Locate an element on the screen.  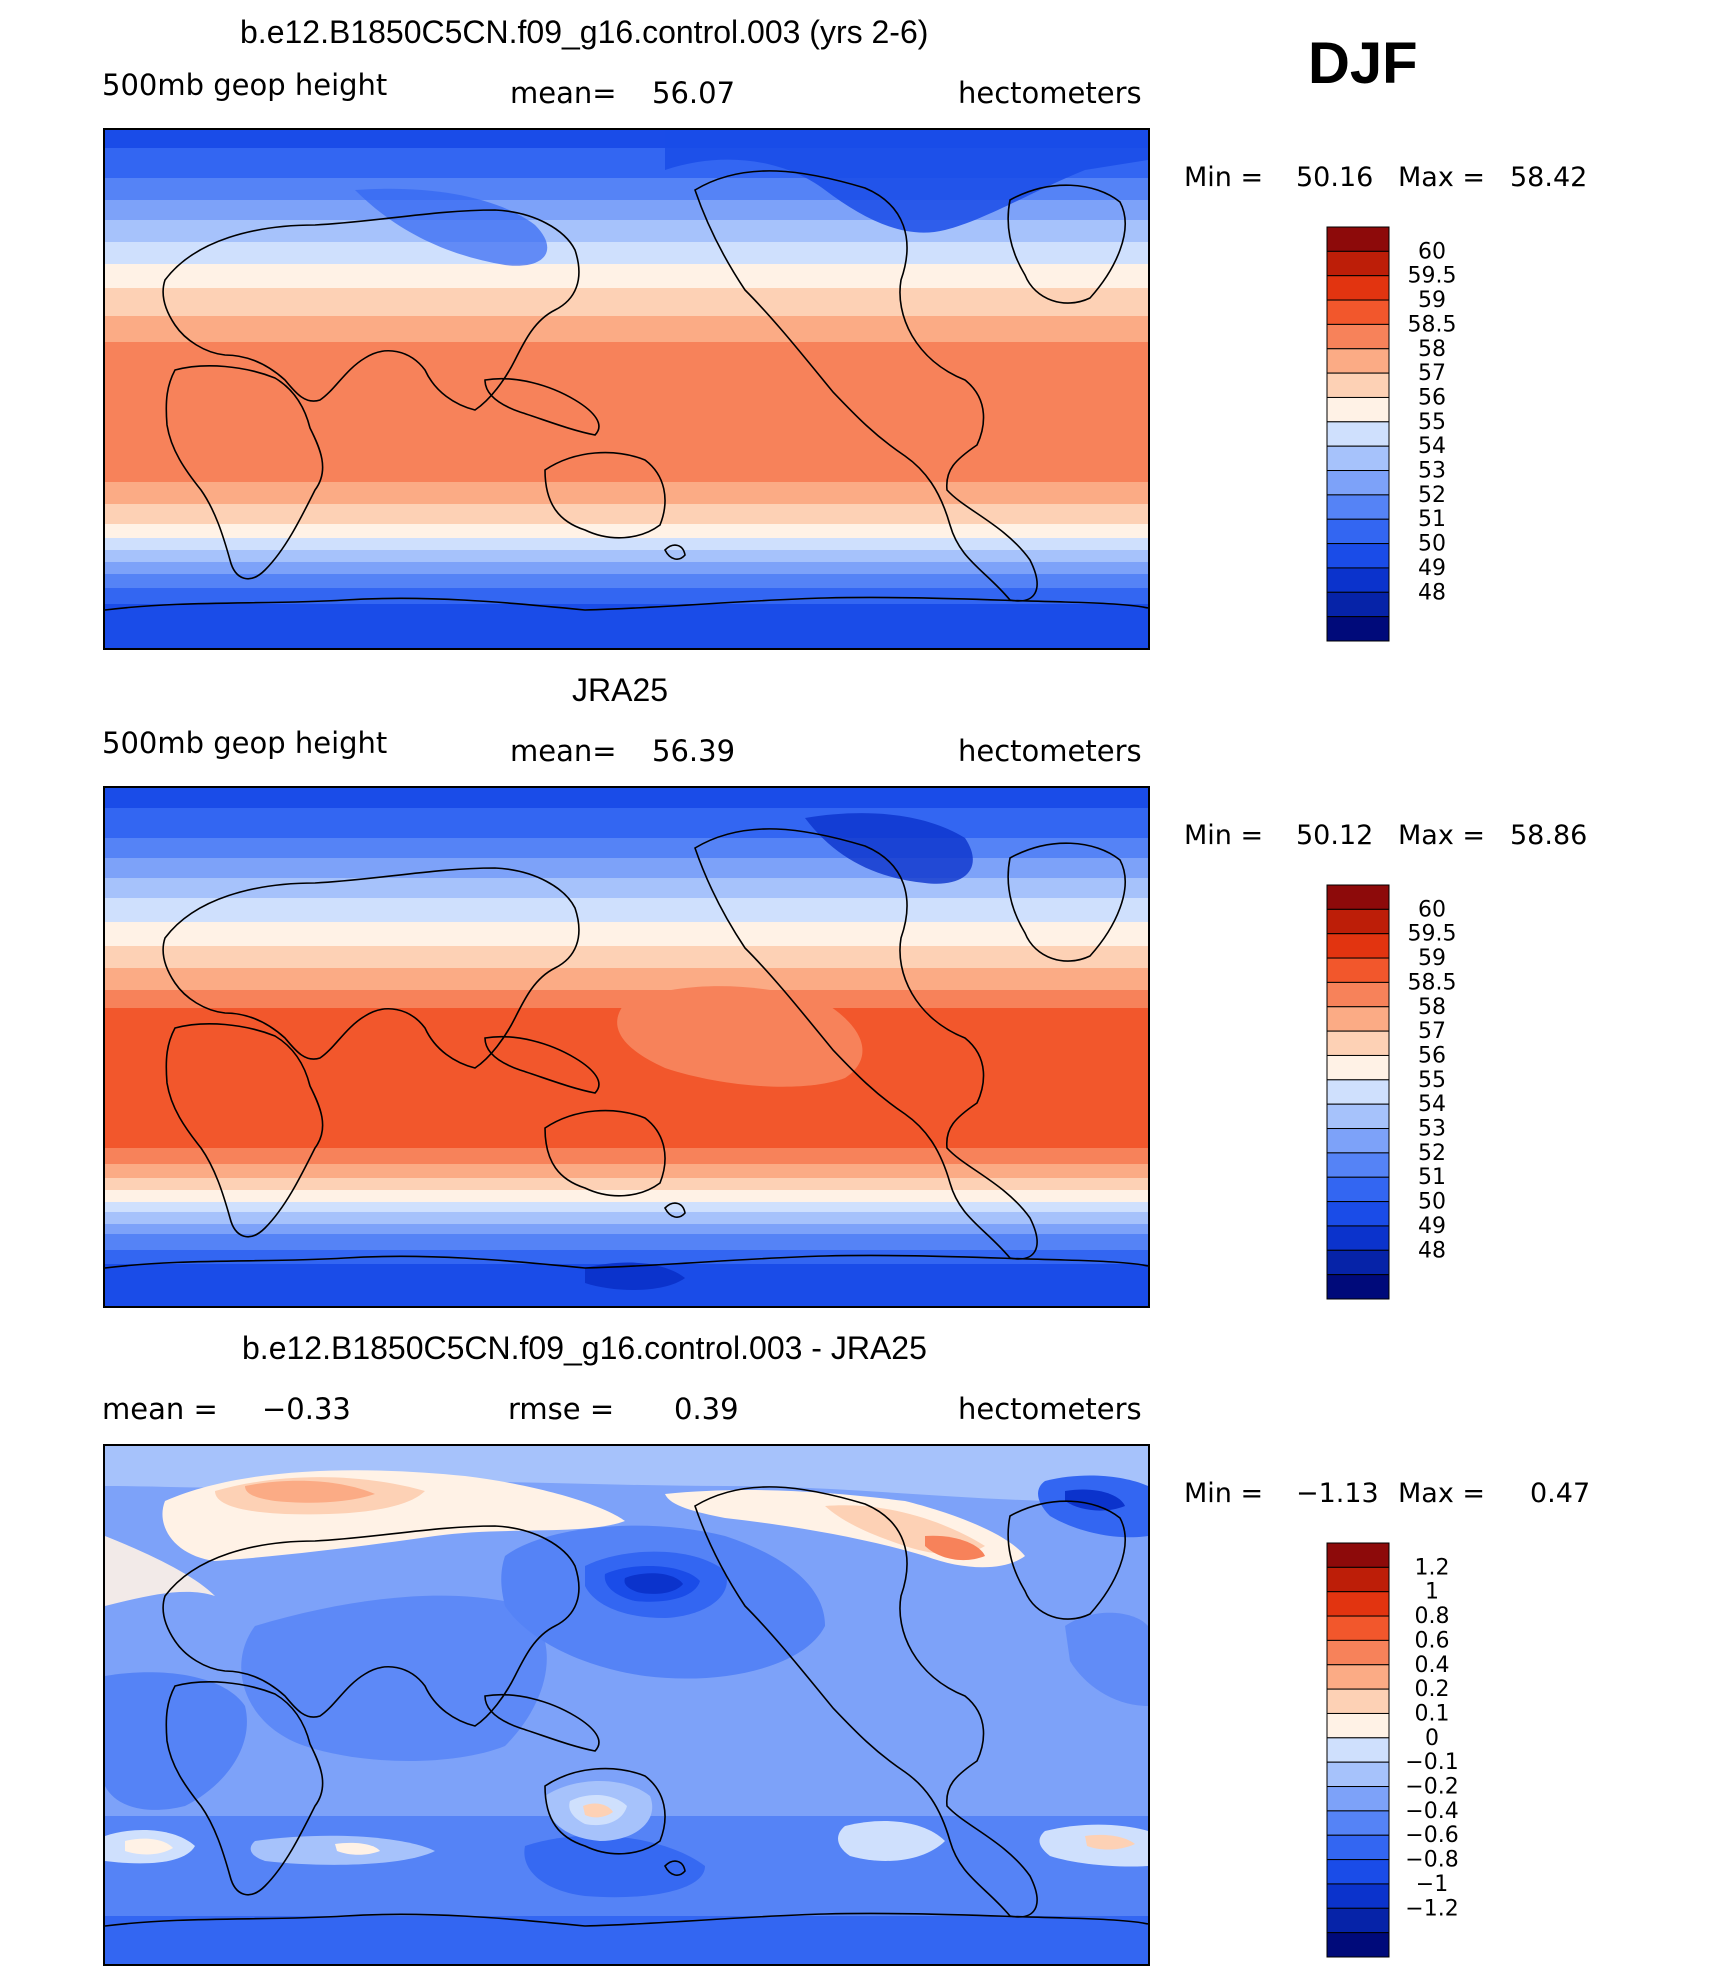
panel-1-variable-label: 500mb geop height is located at coordinates (245, 85).